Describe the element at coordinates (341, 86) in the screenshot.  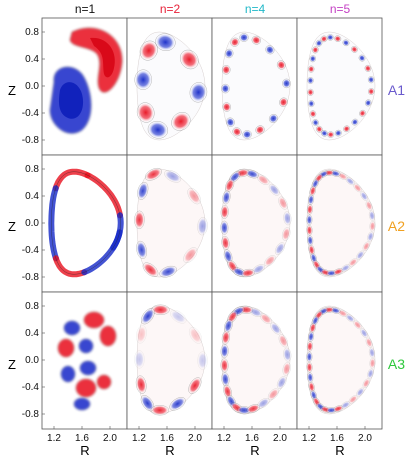
I see `plasma-boundary` at that location.